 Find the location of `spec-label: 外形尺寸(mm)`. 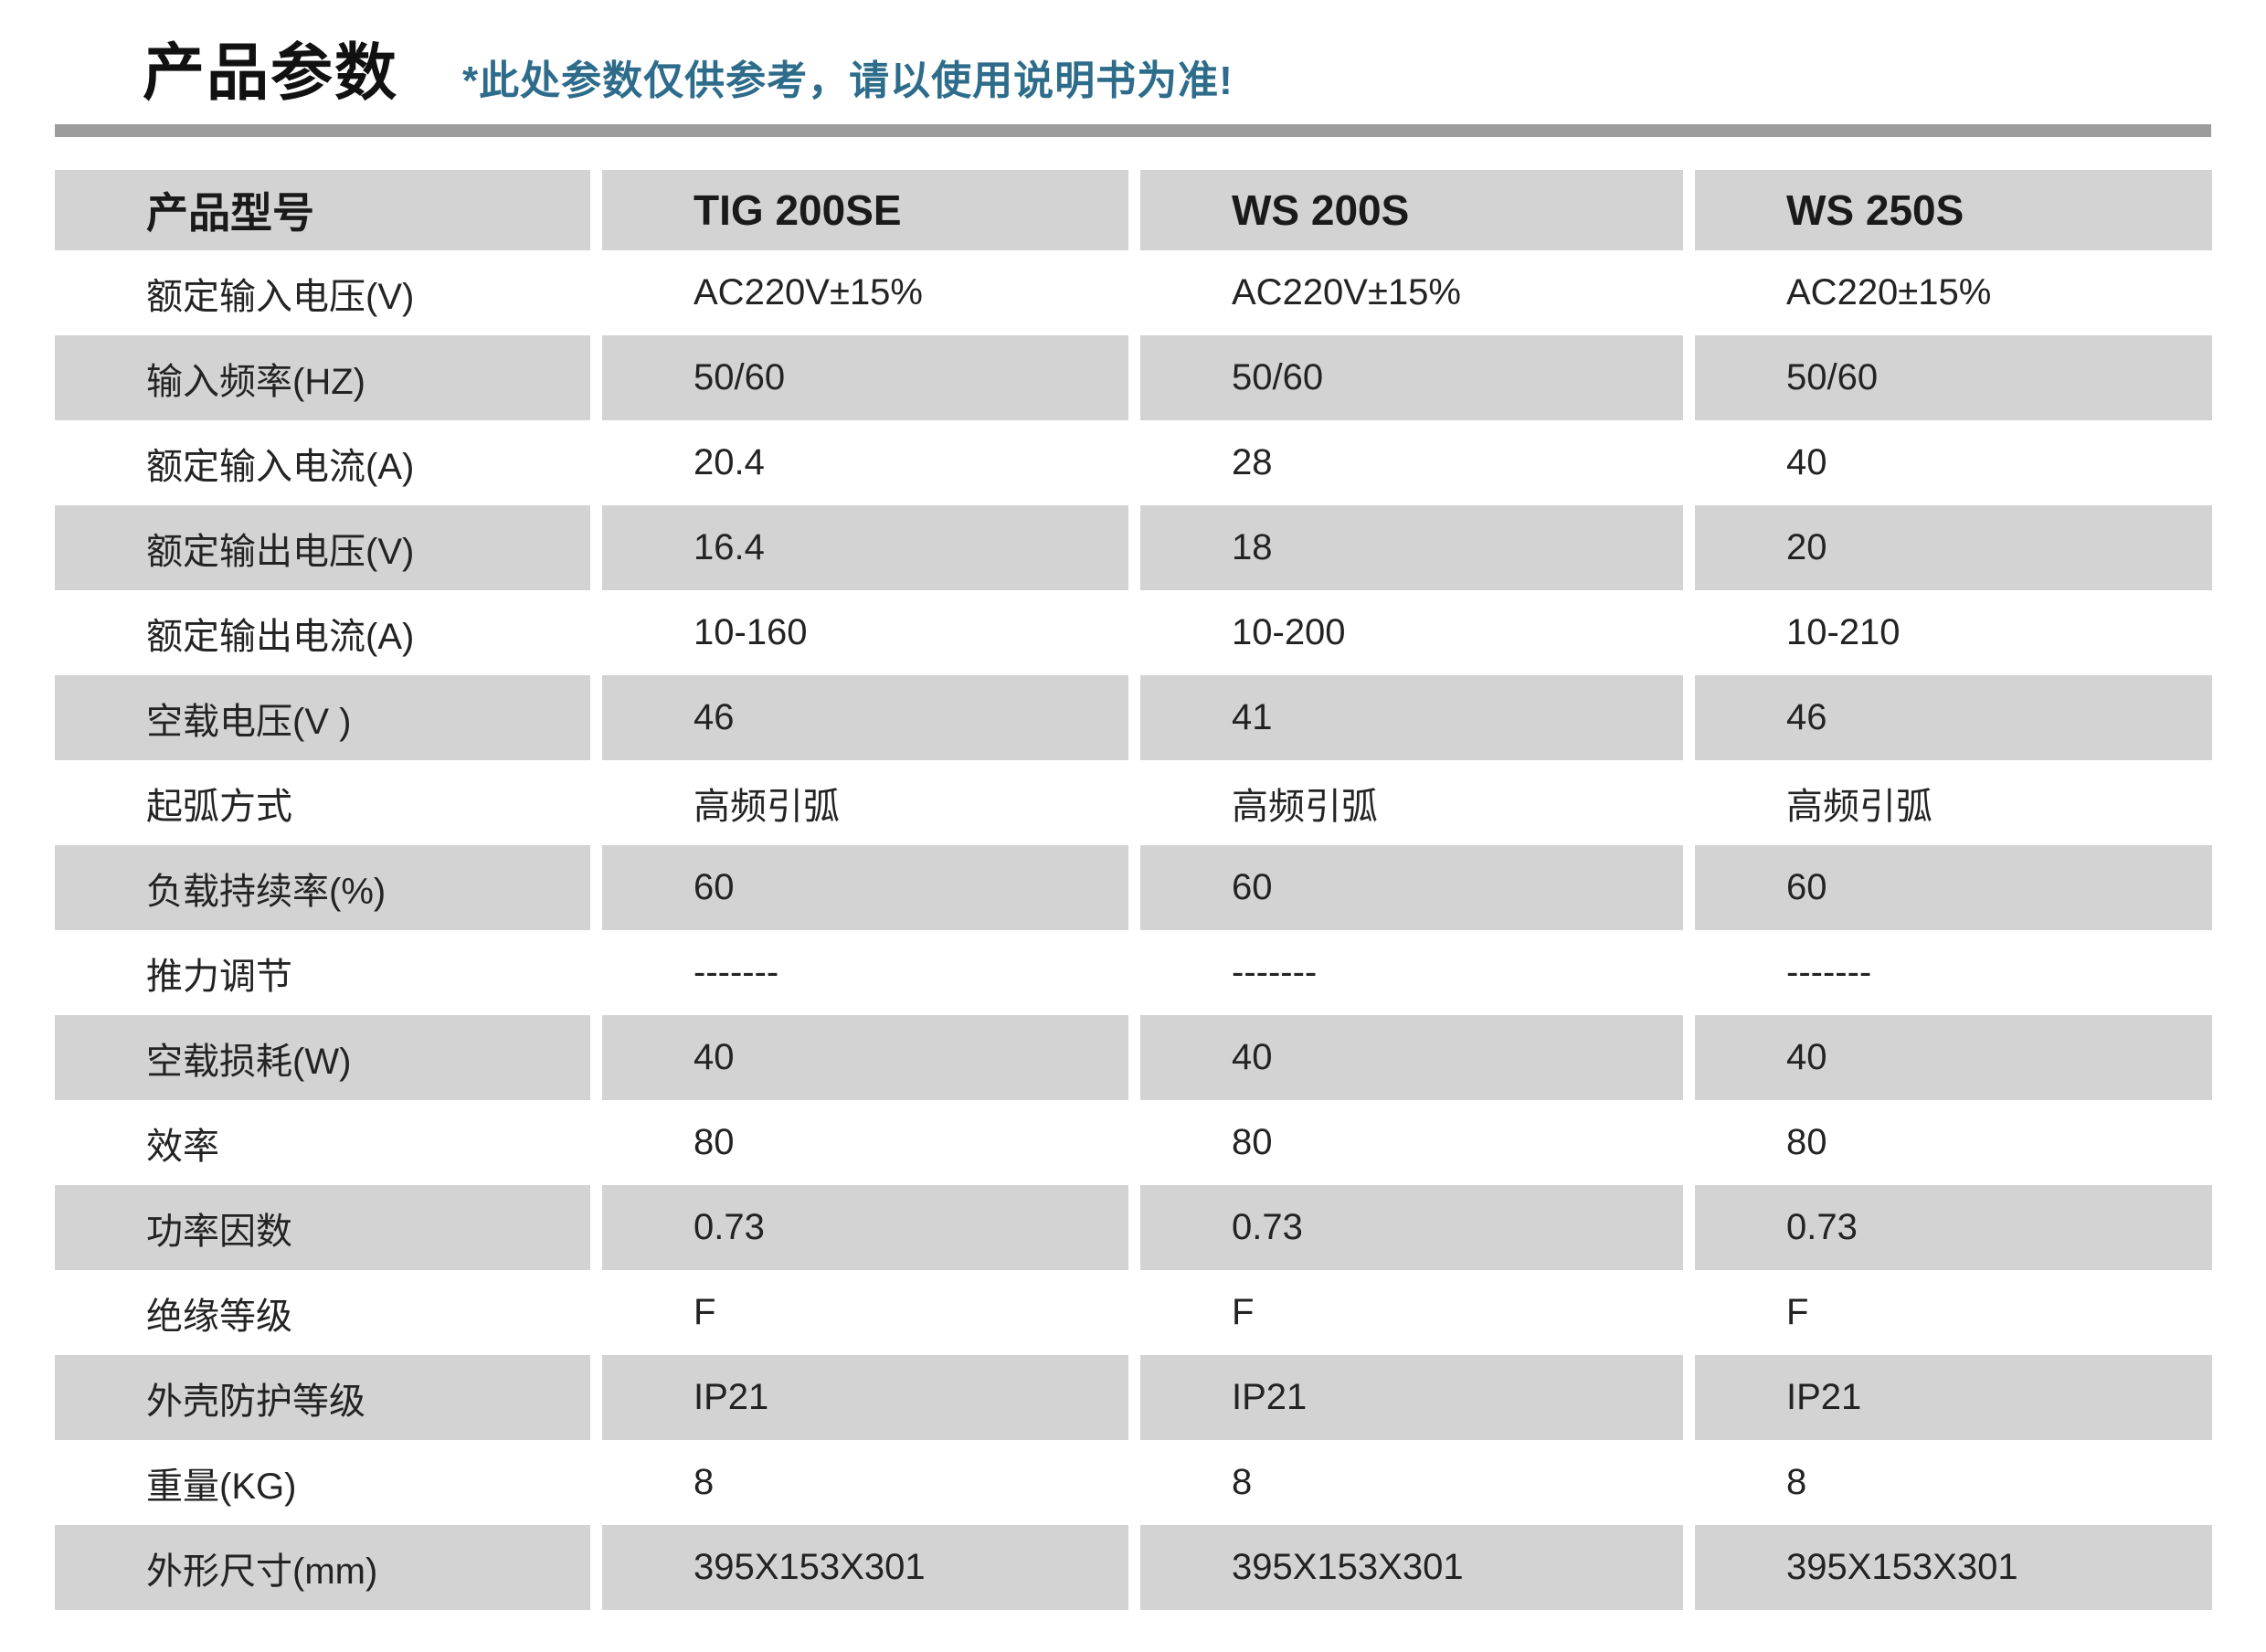

spec-label: 外形尺寸(mm) is located at coordinates (322, 1568).